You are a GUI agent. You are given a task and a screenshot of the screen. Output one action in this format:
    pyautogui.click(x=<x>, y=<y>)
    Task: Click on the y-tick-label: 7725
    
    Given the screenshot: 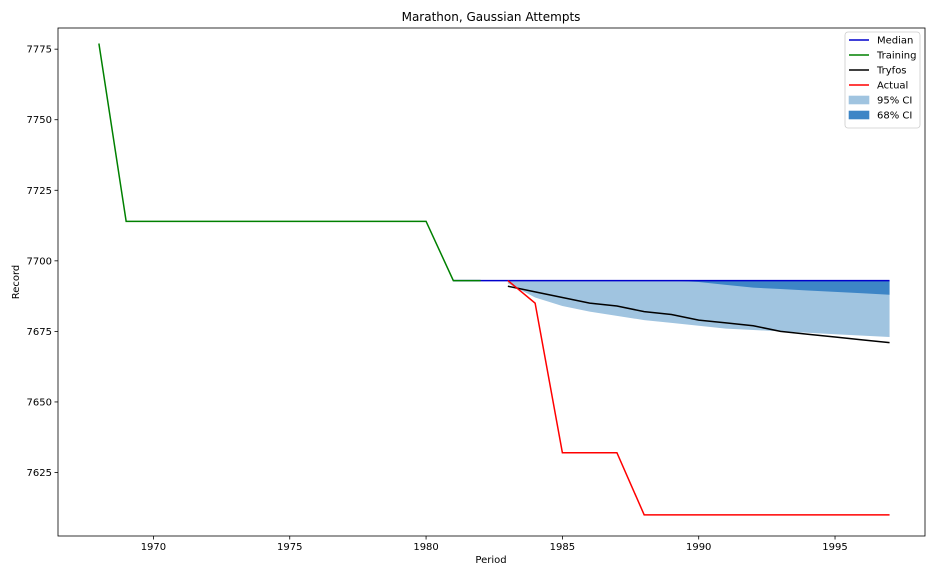 What is the action you would take?
    pyautogui.click(x=39, y=191)
    